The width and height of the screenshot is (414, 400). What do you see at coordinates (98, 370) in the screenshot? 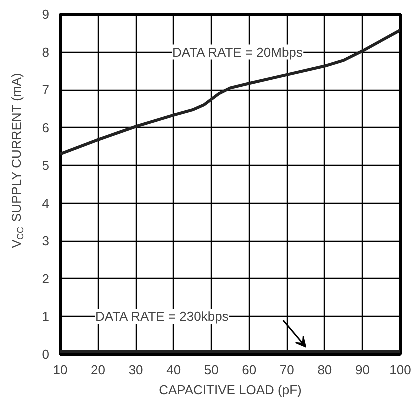
I see `x-tick-label: 20` at bounding box center [98, 370].